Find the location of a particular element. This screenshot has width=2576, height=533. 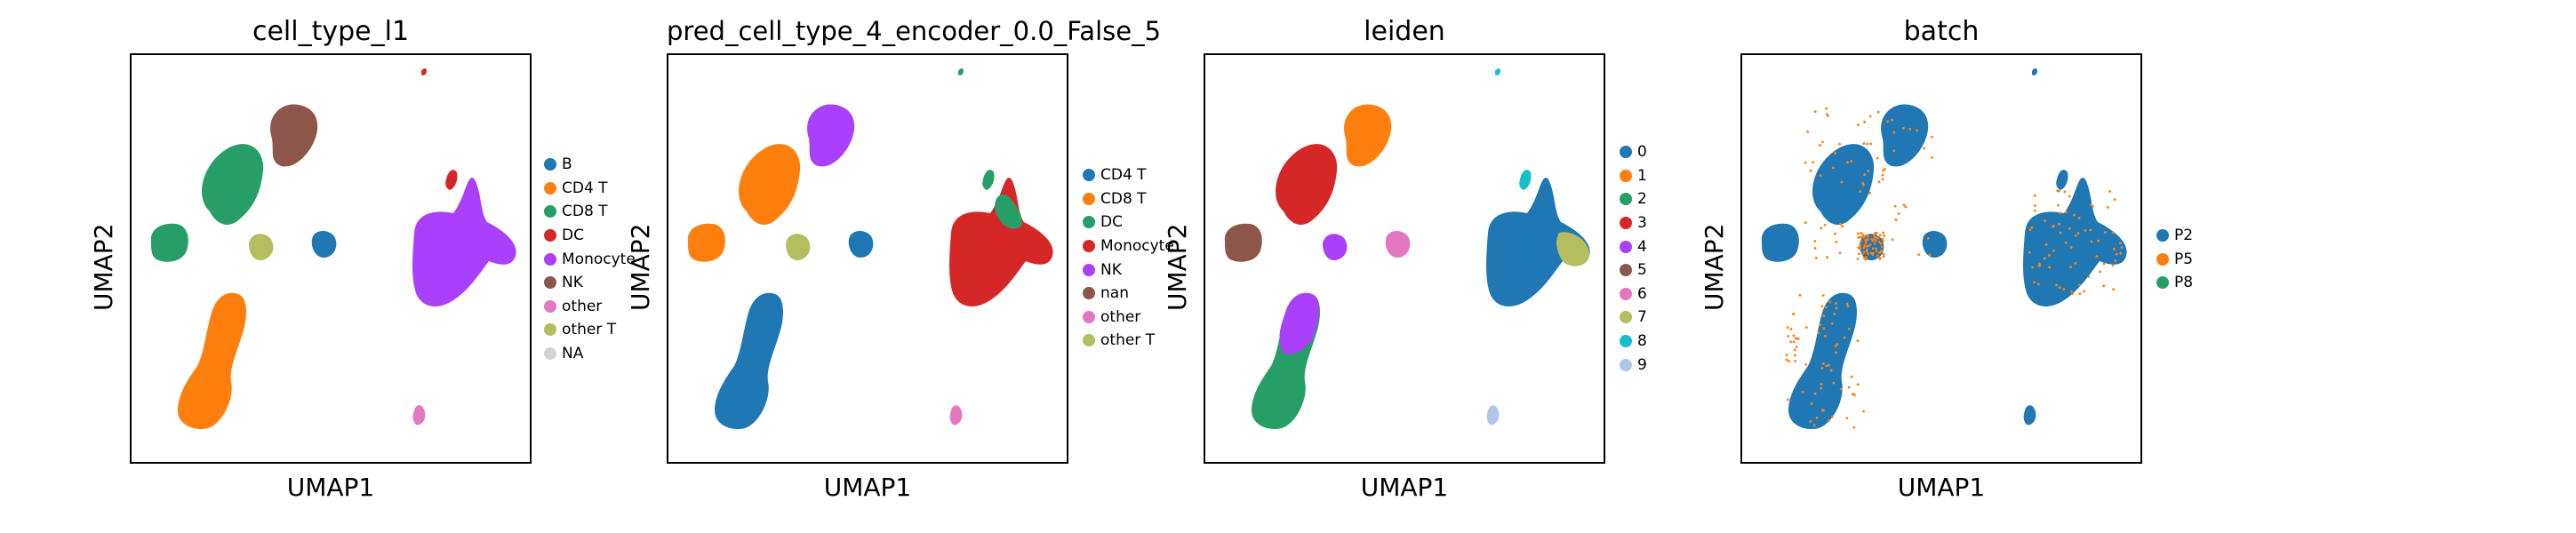

legend-label: DC is located at coordinates (573, 236).